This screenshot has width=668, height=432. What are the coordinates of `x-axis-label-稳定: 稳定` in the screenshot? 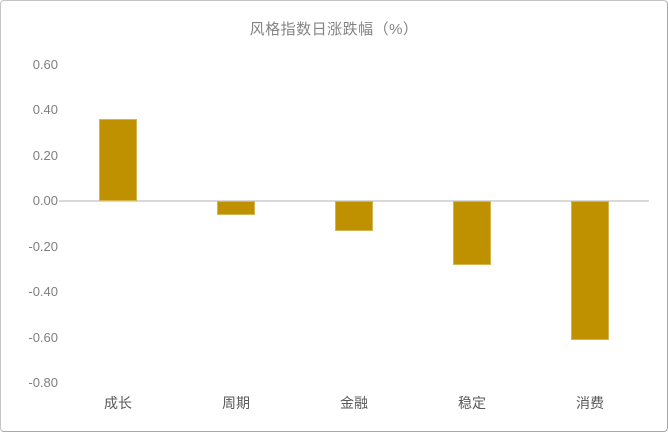 It's located at (472, 403).